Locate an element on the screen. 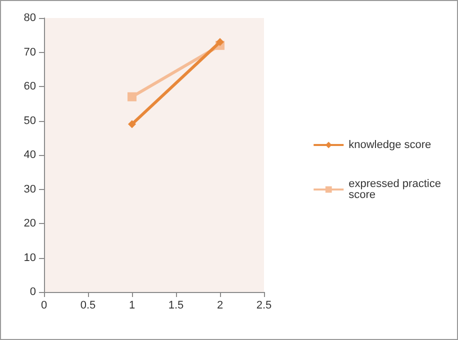 The image size is (458, 340). y-tick-label: 0 is located at coordinates (33, 292).